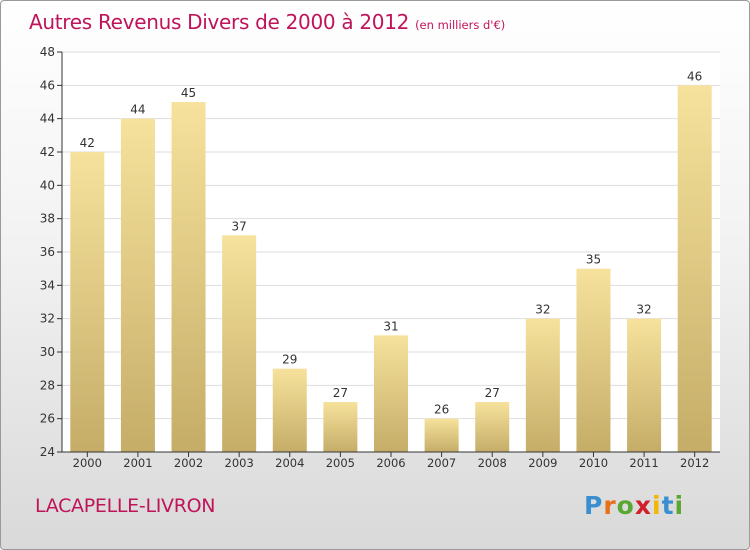  I want to click on y-tick-label: 34, so click(47, 285).